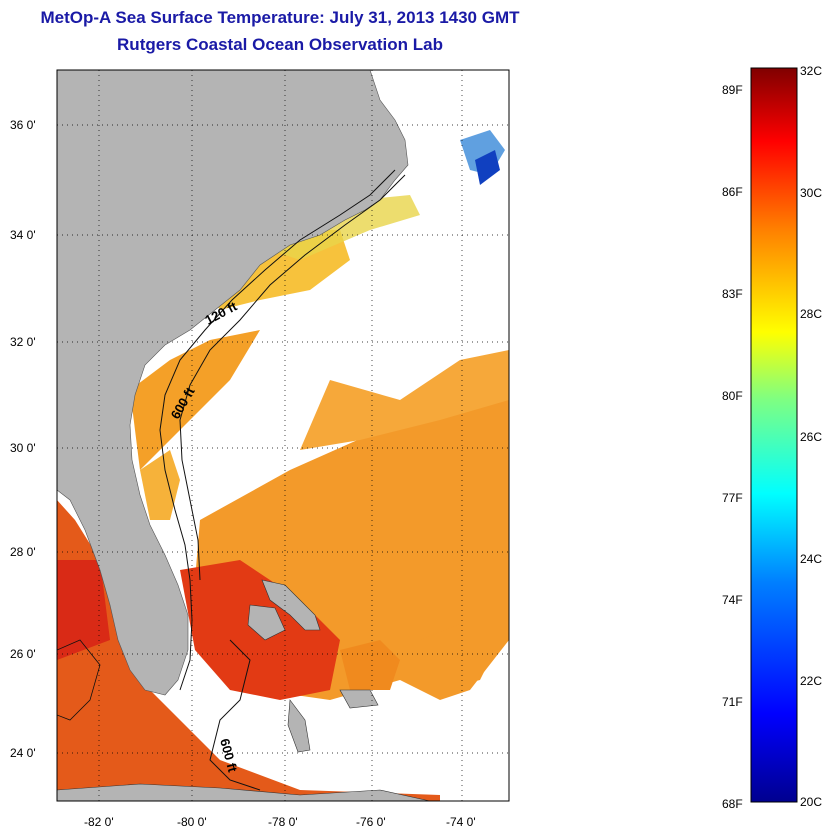  I want to click on lat-tick: 36 0', so click(23, 125).